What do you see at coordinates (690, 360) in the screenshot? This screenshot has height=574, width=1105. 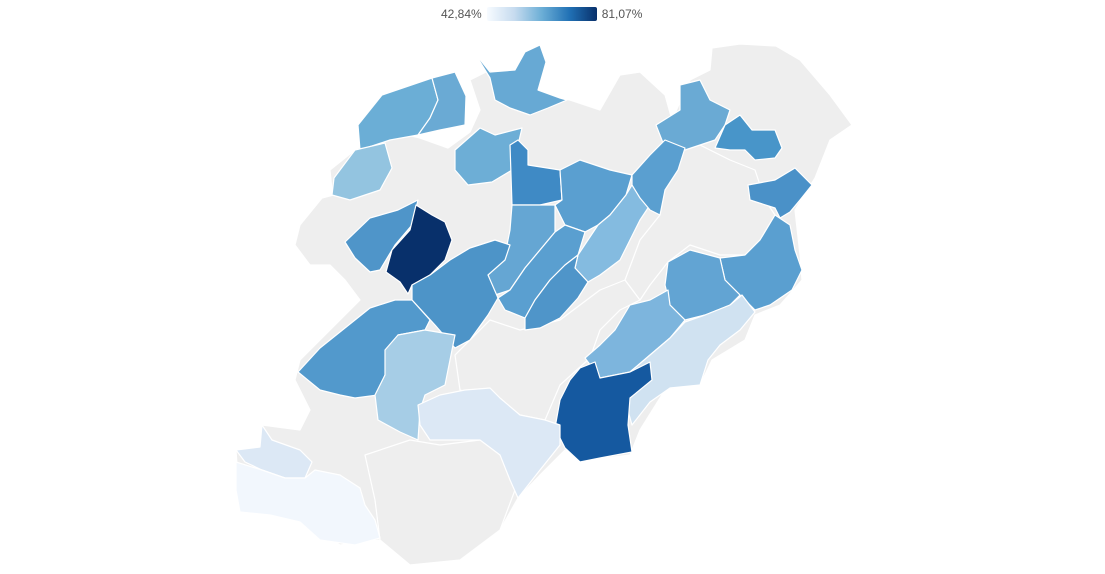 I see `map-region-se-pale` at bounding box center [690, 360].